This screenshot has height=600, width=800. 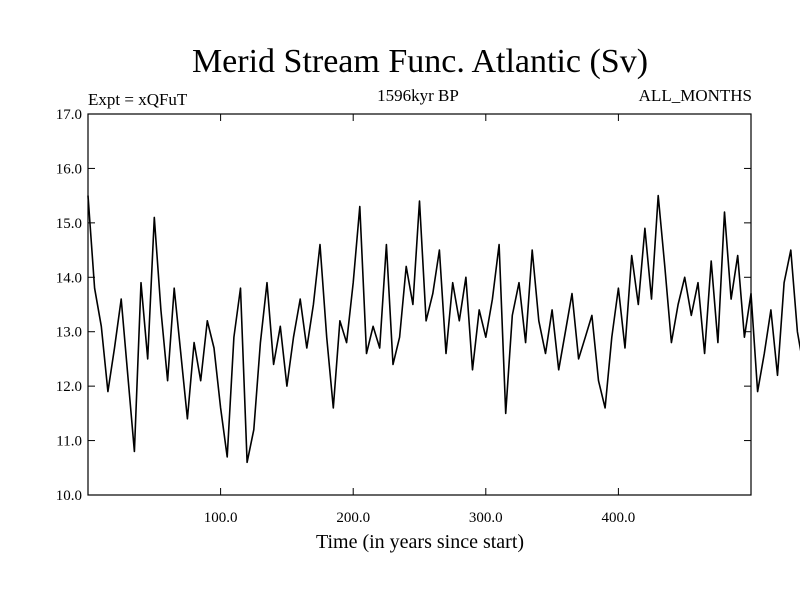 I want to click on y-tick-label: 11.0, so click(x=69, y=442).